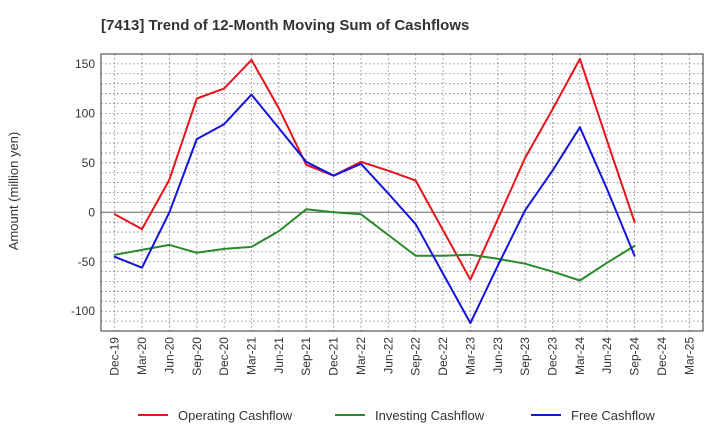  What do you see at coordinates (169, 355) in the screenshot?
I see `x-tick-label: Jun-20` at bounding box center [169, 355].